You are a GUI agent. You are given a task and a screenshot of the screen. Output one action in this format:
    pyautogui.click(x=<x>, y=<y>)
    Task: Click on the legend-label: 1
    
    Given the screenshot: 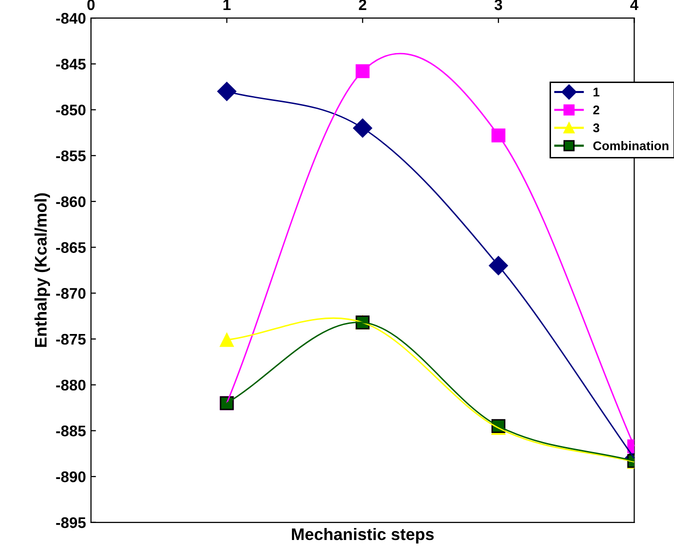 What is the action you would take?
    pyautogui.click(x=597, y=92)
    